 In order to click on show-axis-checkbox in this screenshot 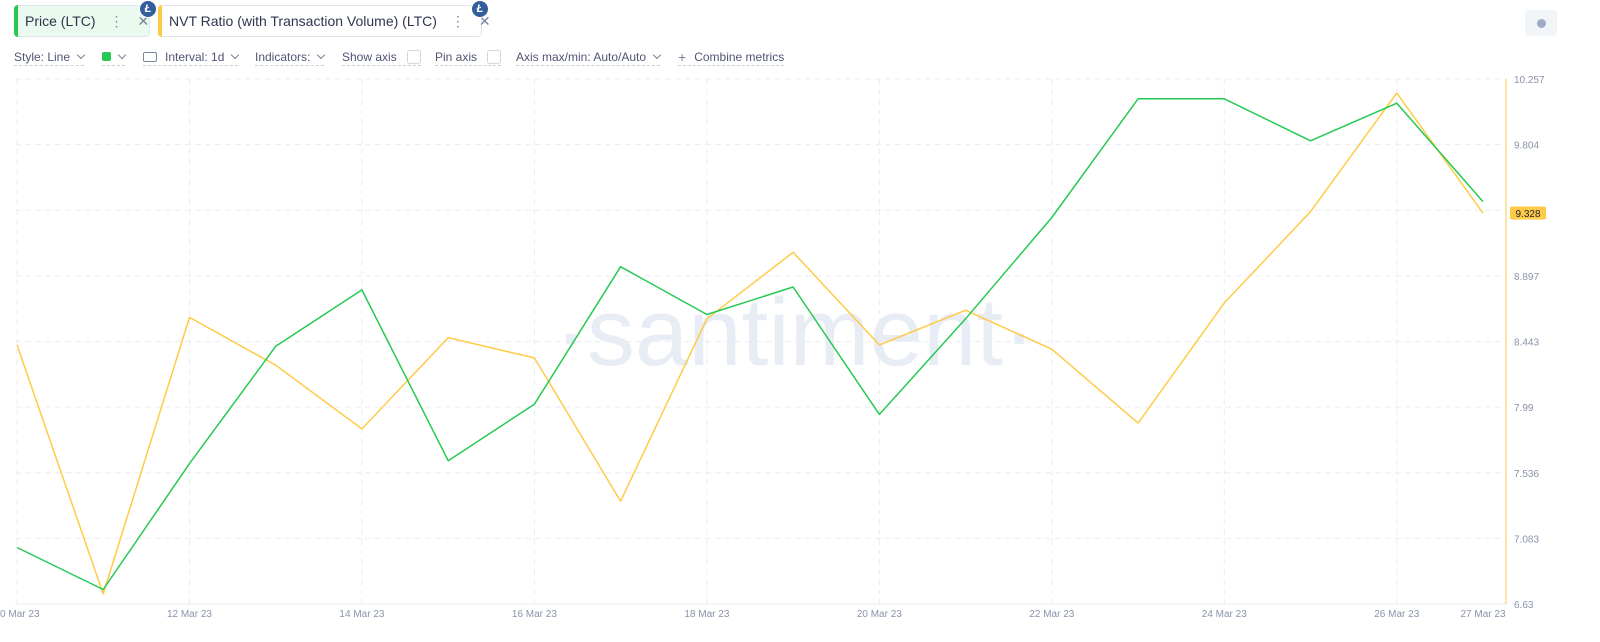, I will do `click(413, 56)`.